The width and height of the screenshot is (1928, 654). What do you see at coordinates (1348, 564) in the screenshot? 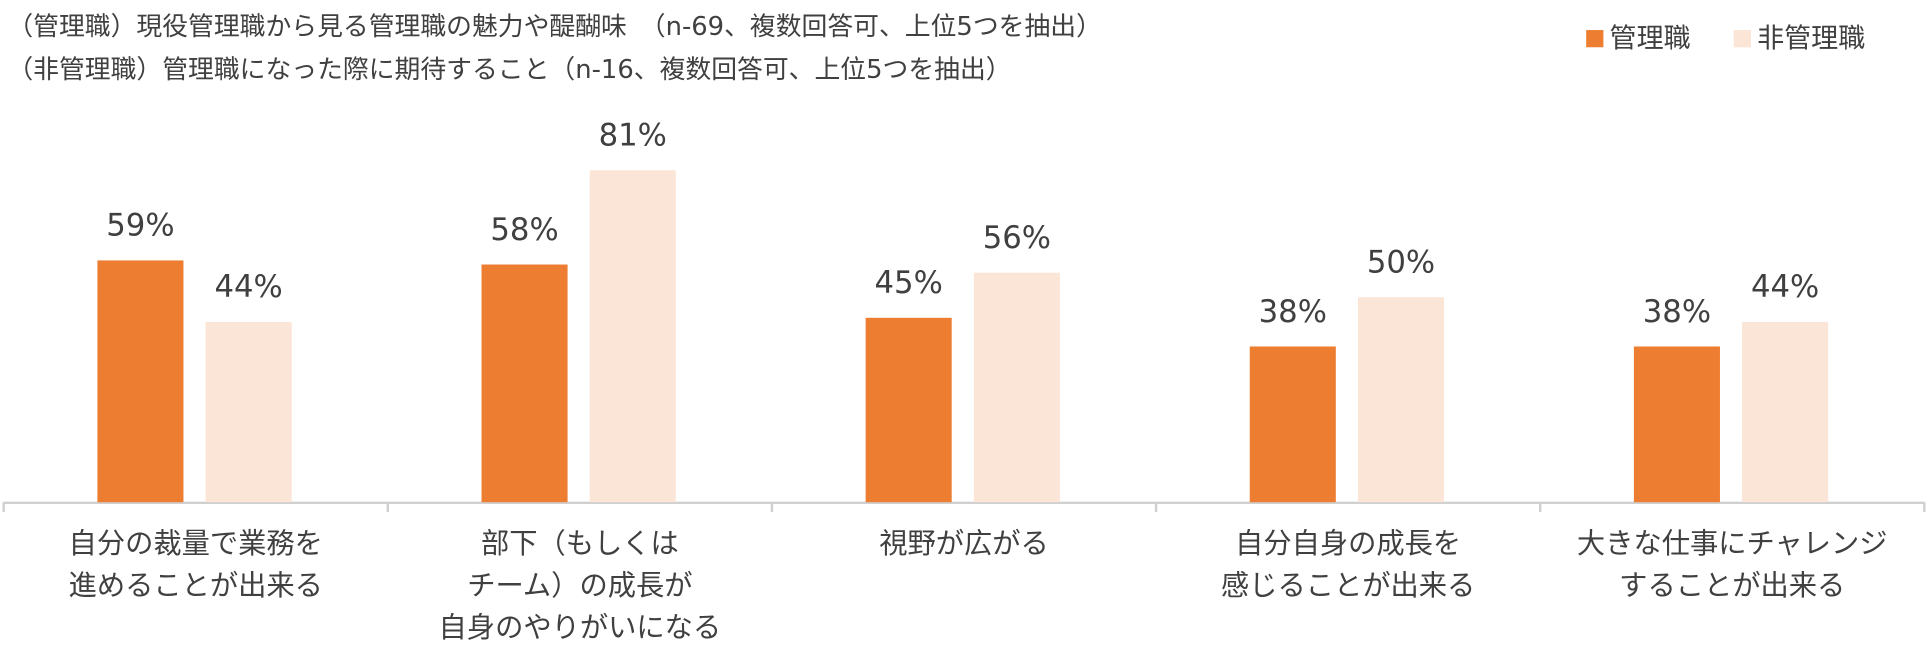
I see `x-tick-label: 自分自身の成長を感じることが出来る` at bounding box center [1348, 564].